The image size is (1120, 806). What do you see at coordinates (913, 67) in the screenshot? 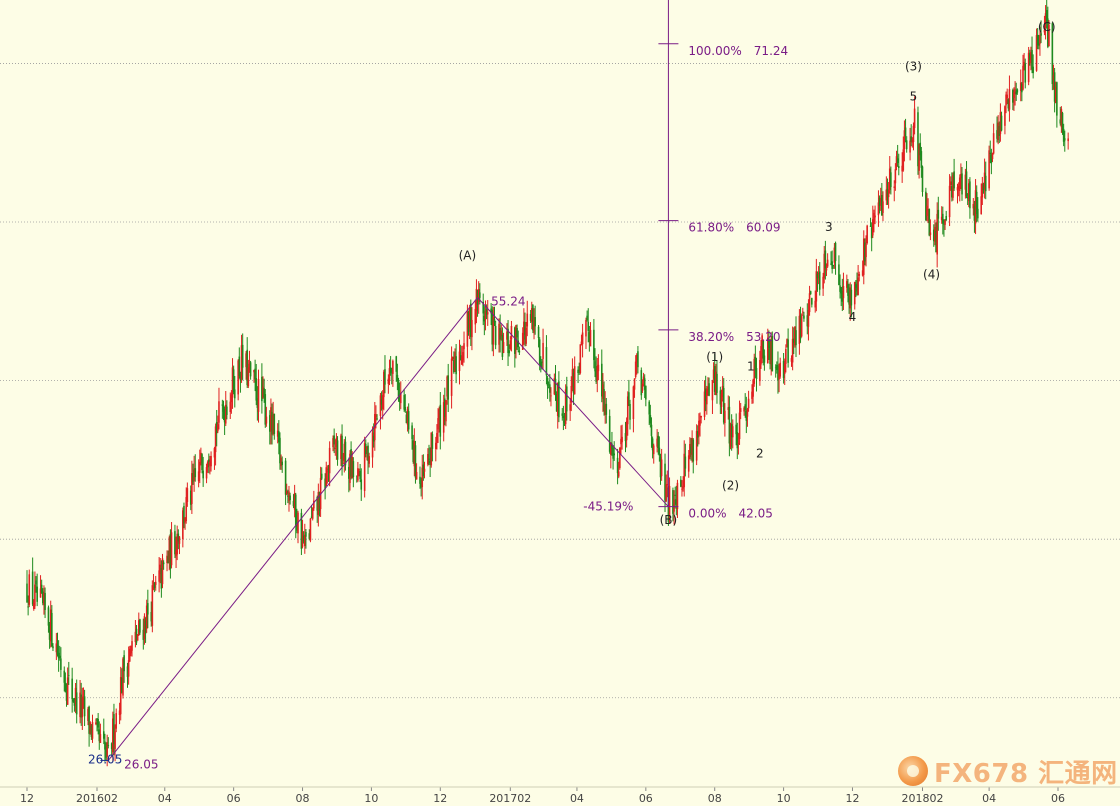
I see `chart-annotation: (3)` at bounding box center [913, 67].